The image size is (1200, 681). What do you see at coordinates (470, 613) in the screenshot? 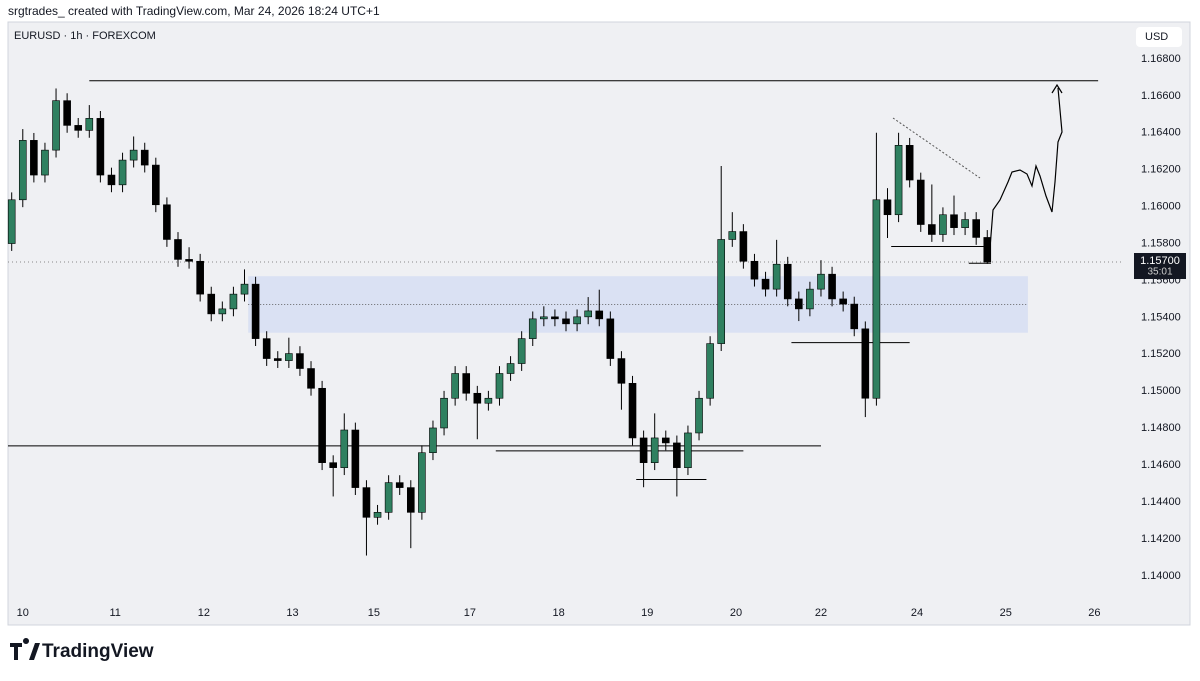
I see `x-tick-label: 17` at bounding box center [470, 613].